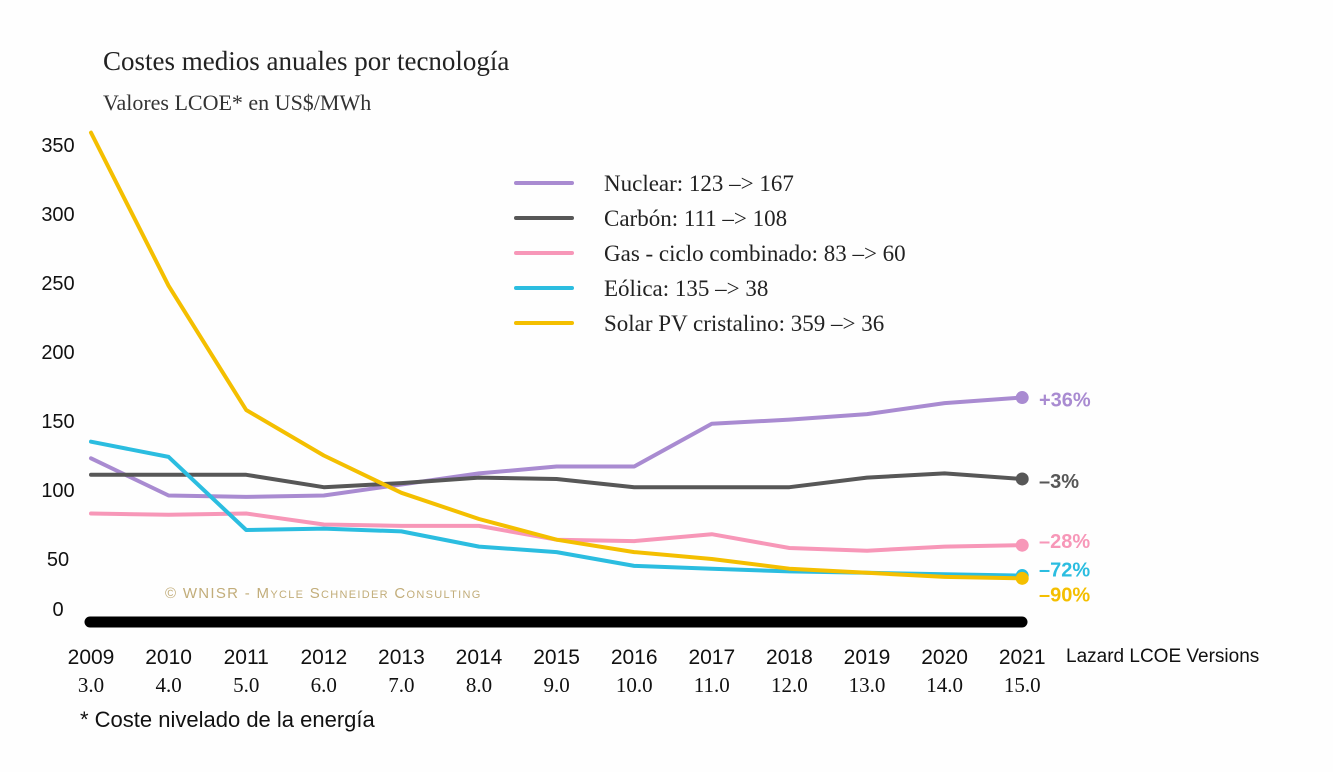 Image resolution: width=1333 pixels, height=772 pixels. What do you see at coordinates (556, 657) in the screenshot?
I see `x-tick-label-year: 2015` at bounding box center [556, 657].